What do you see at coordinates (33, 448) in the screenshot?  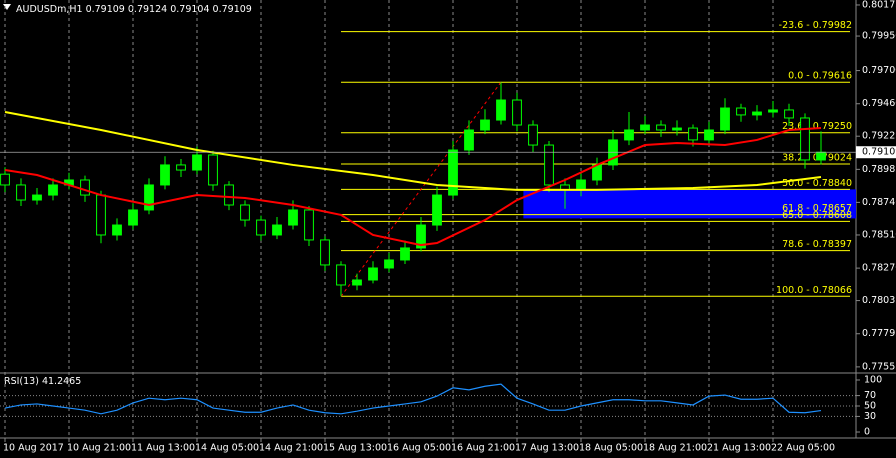 I see `x-tick-label: 10 Aug 2017` at bounding box center [33, 448].